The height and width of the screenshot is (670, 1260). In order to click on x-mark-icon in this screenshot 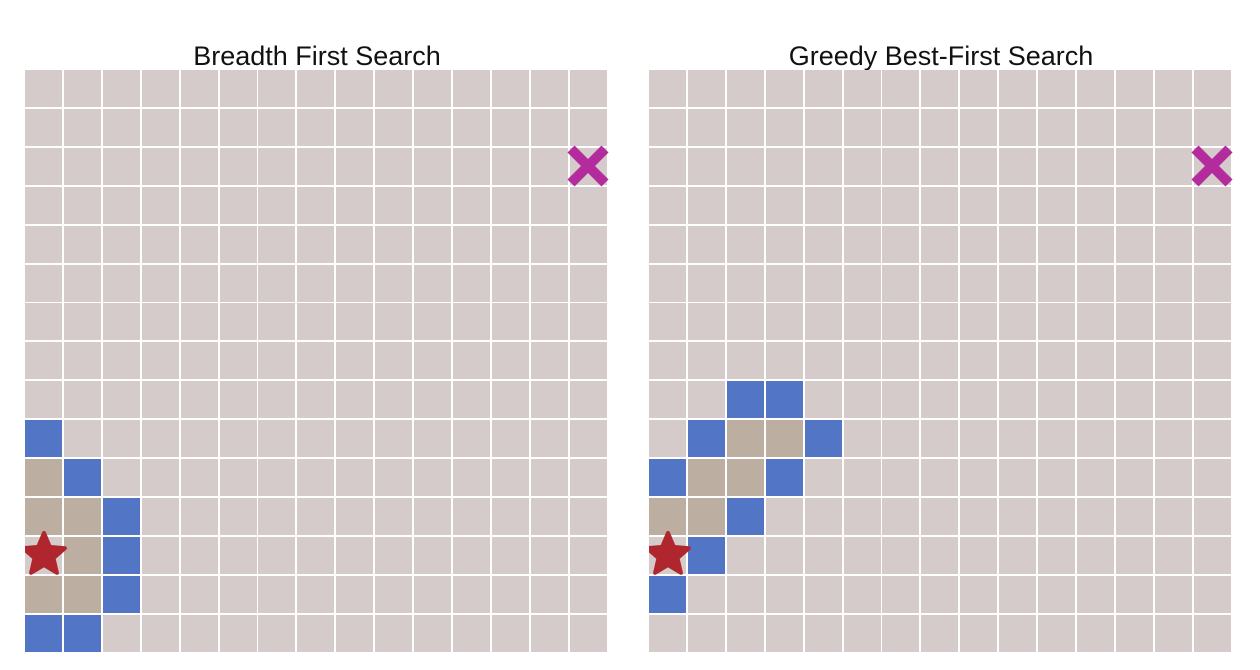, I will do `click(588, 166)`.